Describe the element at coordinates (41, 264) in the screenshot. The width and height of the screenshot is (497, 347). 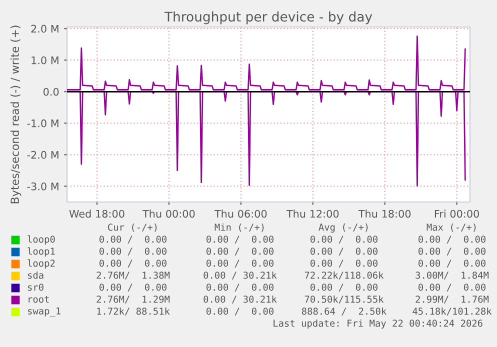
I see `legend-label: loop2` at that location.